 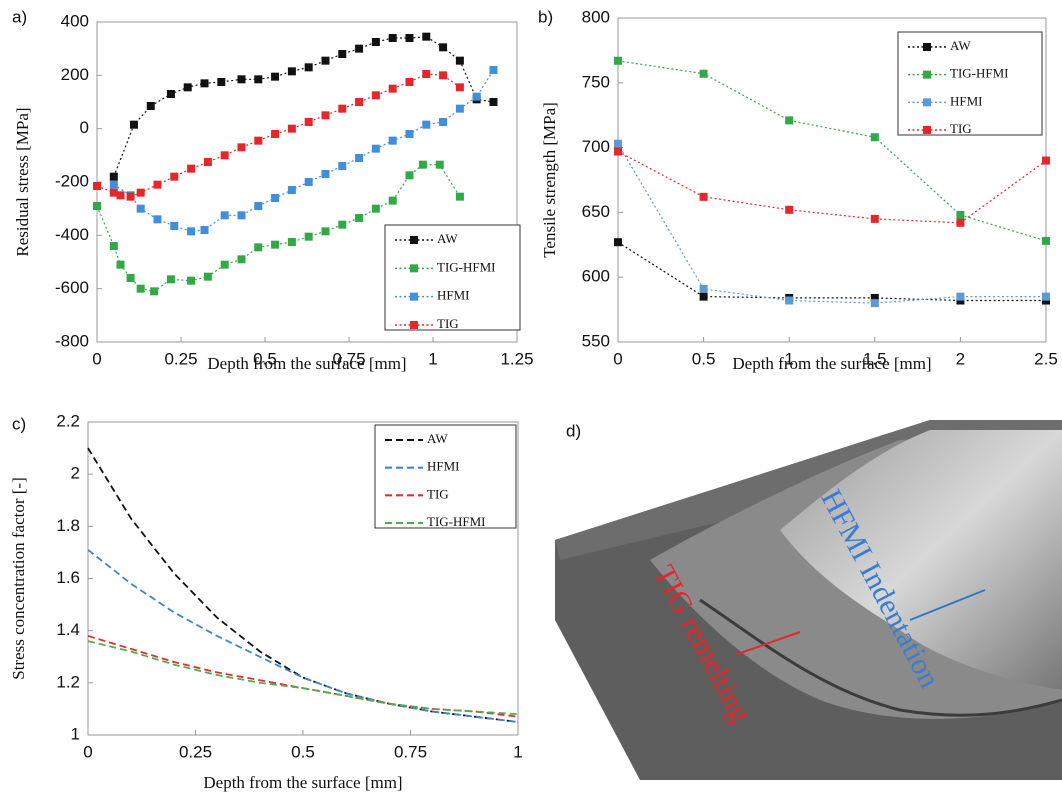 What do you see at coordinates (75, 74) in the screenshot?
I see `y-tick-label: 200` at bounding box center [75, 74].